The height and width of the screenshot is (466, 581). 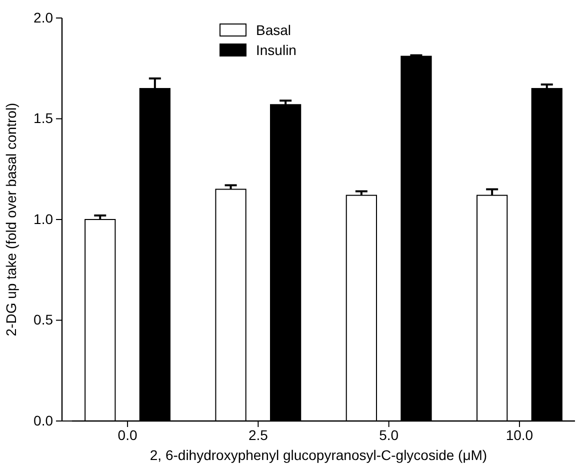 What do you see at coordinates (258, 434) in the screenshot?
I see `x-tick-label: 2.5` at bounding box center [258, 434].